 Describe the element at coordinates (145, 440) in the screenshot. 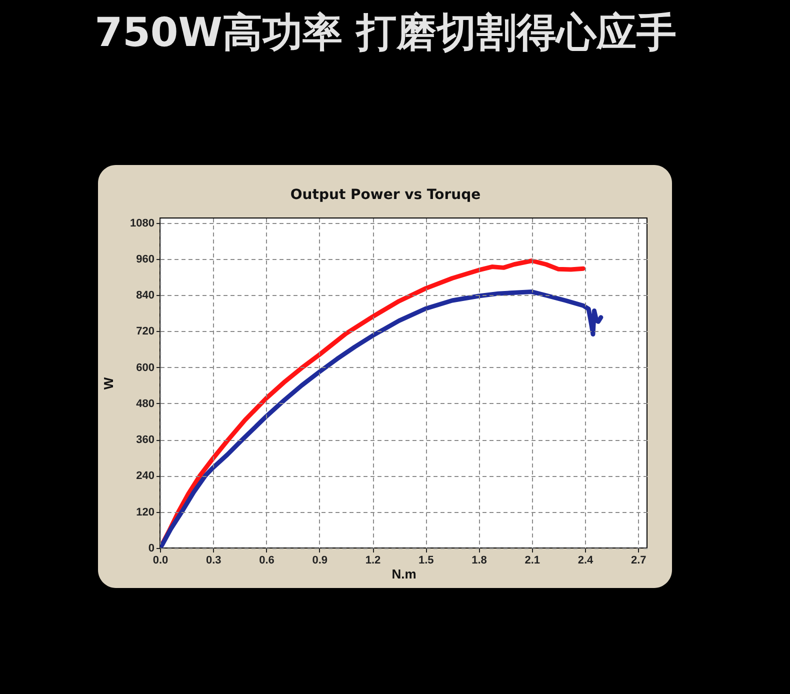

I see `y-tick-label: 360` at that location.